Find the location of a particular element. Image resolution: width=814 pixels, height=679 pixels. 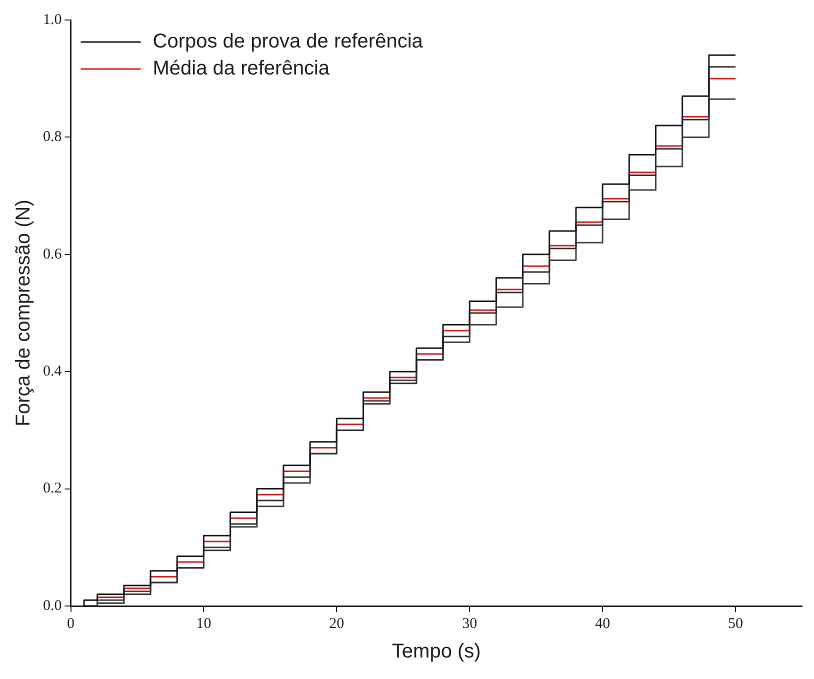

y-tick-label: 1.0 is located at coordinates (52, 20).